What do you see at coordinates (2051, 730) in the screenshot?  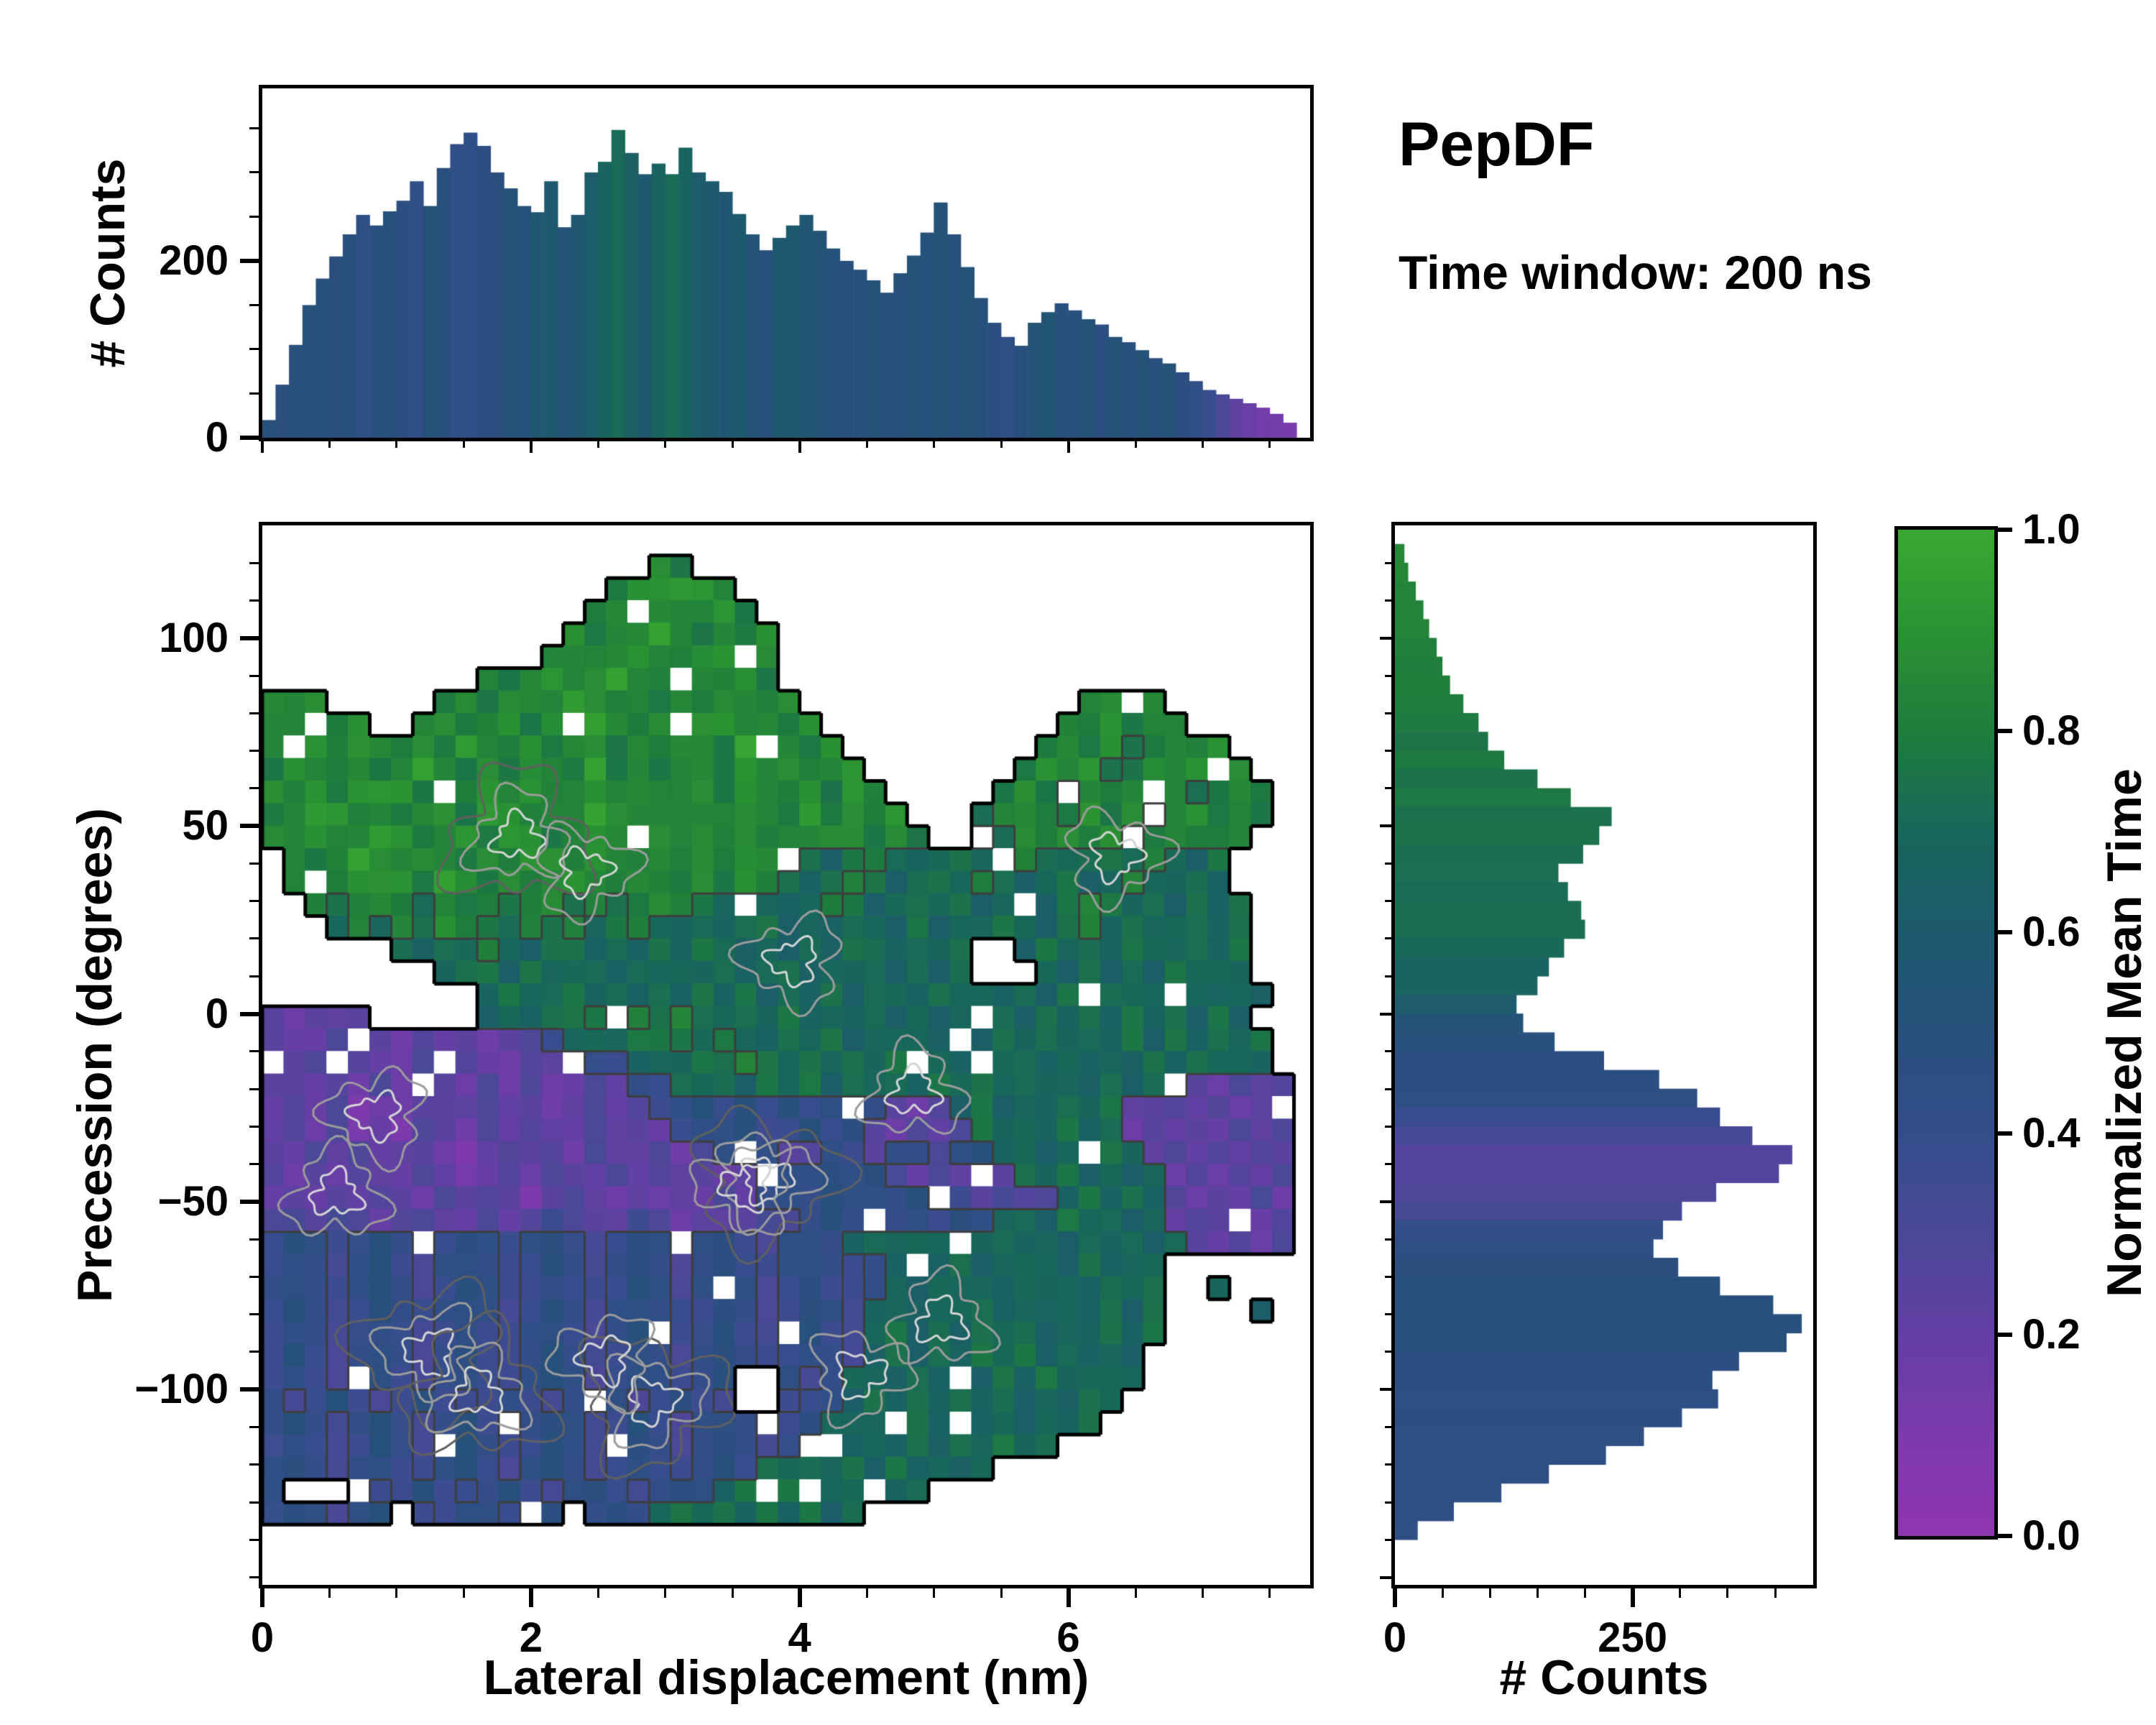 I see `tick-label: 0.8` at bounding box center [2051, 730].